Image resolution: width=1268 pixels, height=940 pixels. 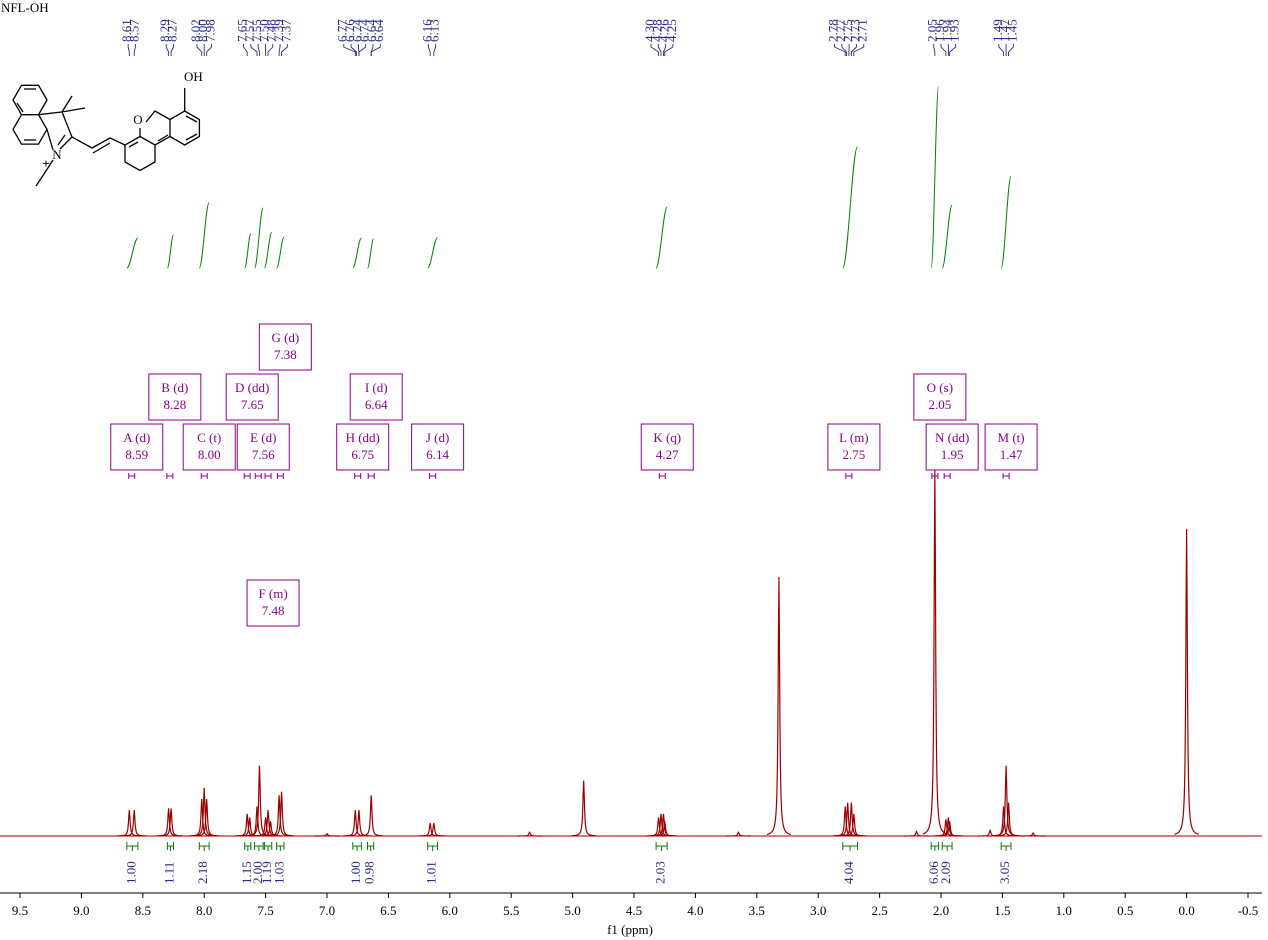 I want to click on x-tick-label: 3.0, so click(x=818, y=910).